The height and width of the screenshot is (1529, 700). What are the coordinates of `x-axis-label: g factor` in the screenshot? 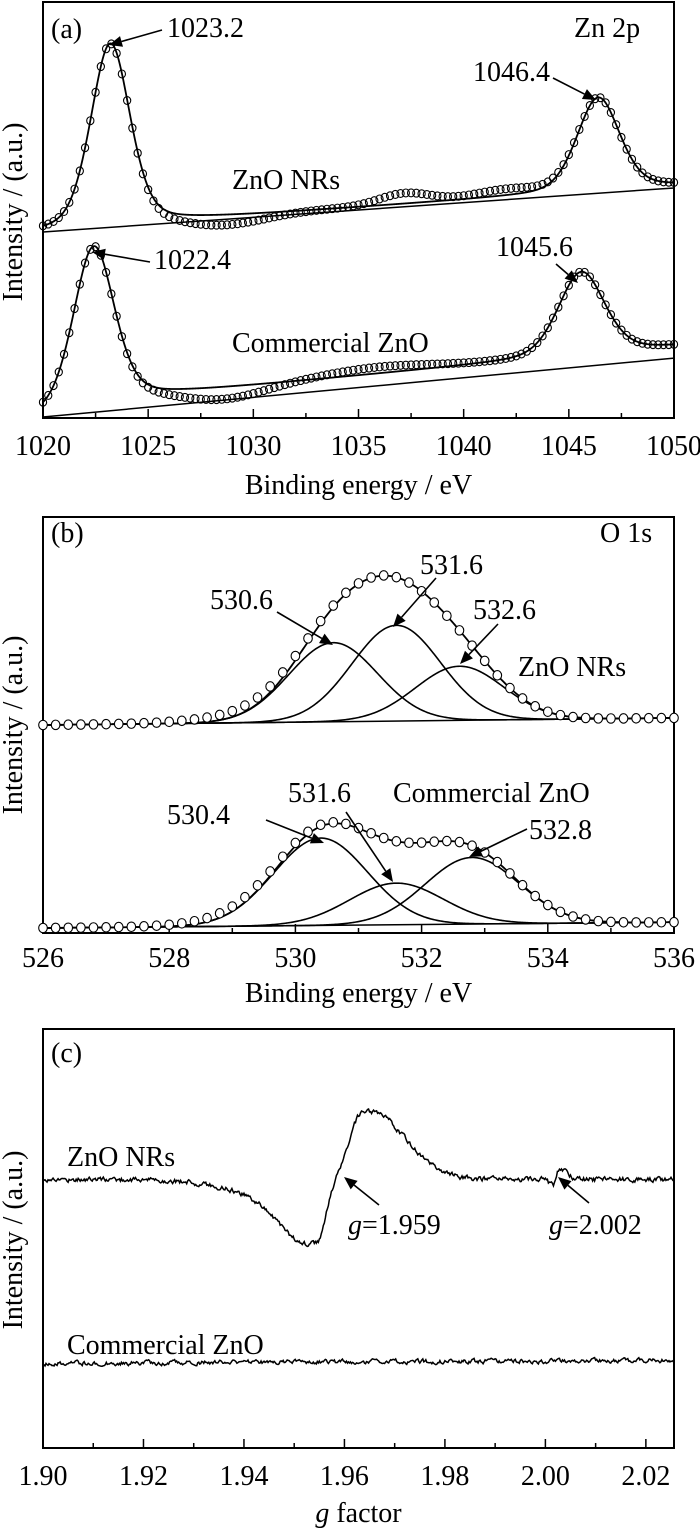 It's located at (358, 1513).